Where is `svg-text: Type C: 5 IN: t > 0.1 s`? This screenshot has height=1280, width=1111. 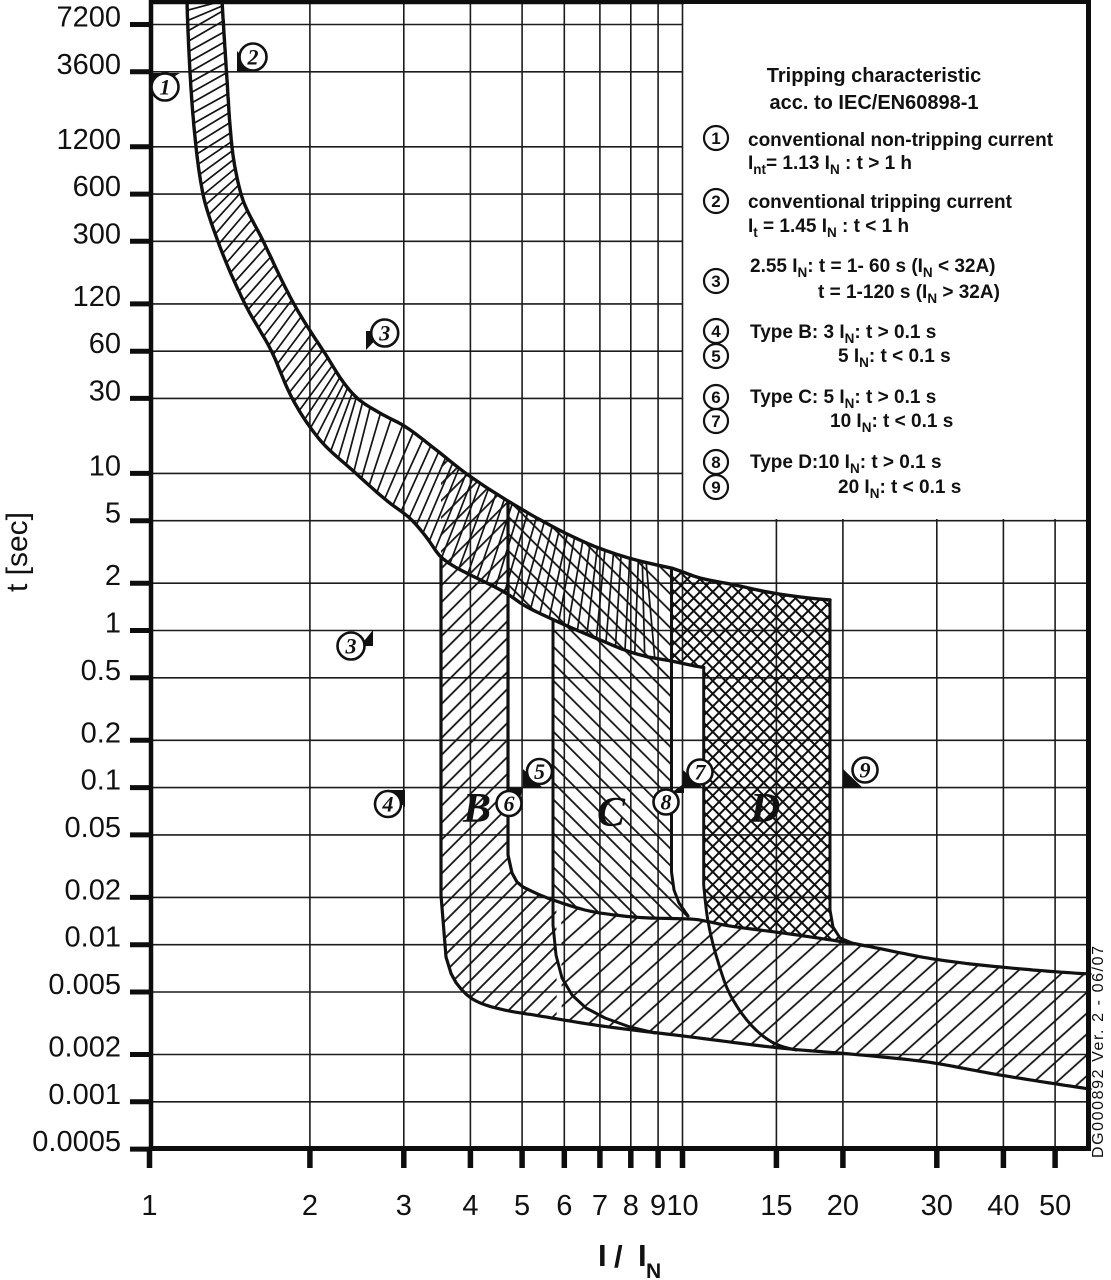
svg-text: Type C: 5 IN: t > 0.1 s is located at coordinates (843, 399).